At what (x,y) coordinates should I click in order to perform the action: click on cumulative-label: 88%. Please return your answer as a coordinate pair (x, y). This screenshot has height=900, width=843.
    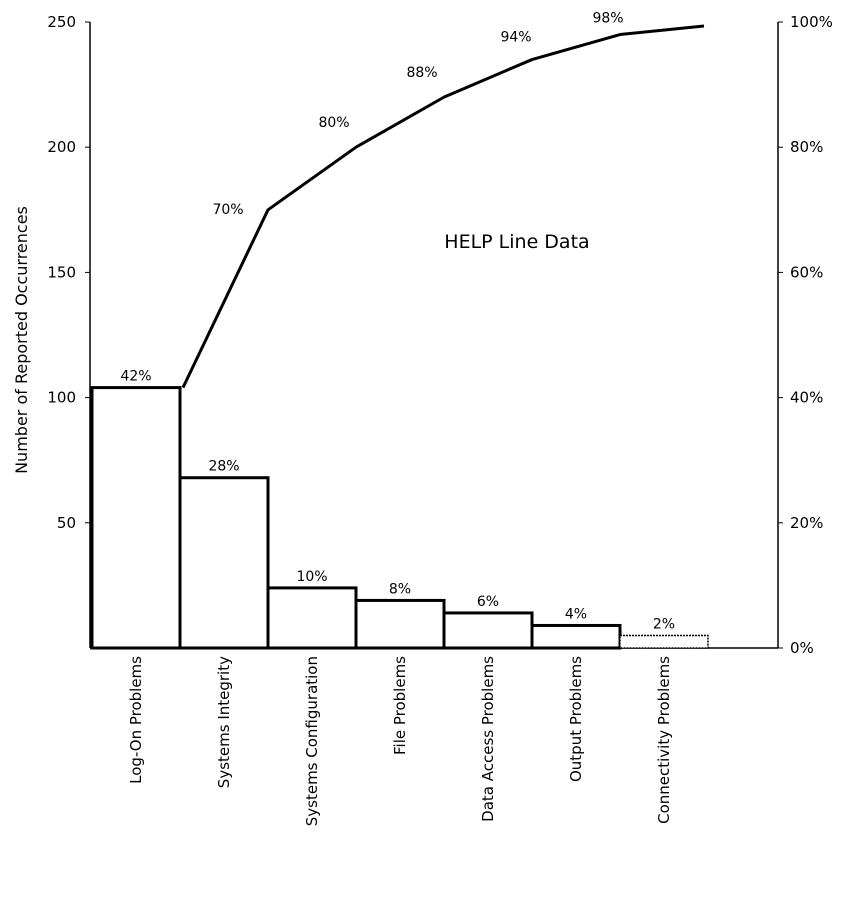
    Looking at the image, I should click on (421, 73).